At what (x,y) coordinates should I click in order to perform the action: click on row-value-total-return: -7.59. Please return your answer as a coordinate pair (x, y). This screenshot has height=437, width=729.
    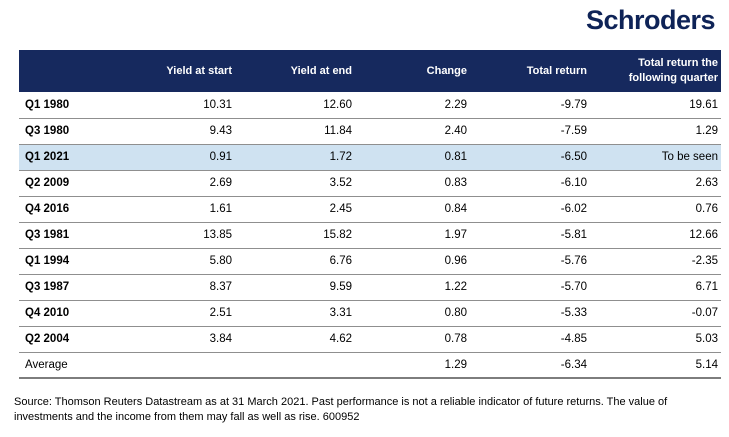
    Looking at the image, I should click on (530, 131).